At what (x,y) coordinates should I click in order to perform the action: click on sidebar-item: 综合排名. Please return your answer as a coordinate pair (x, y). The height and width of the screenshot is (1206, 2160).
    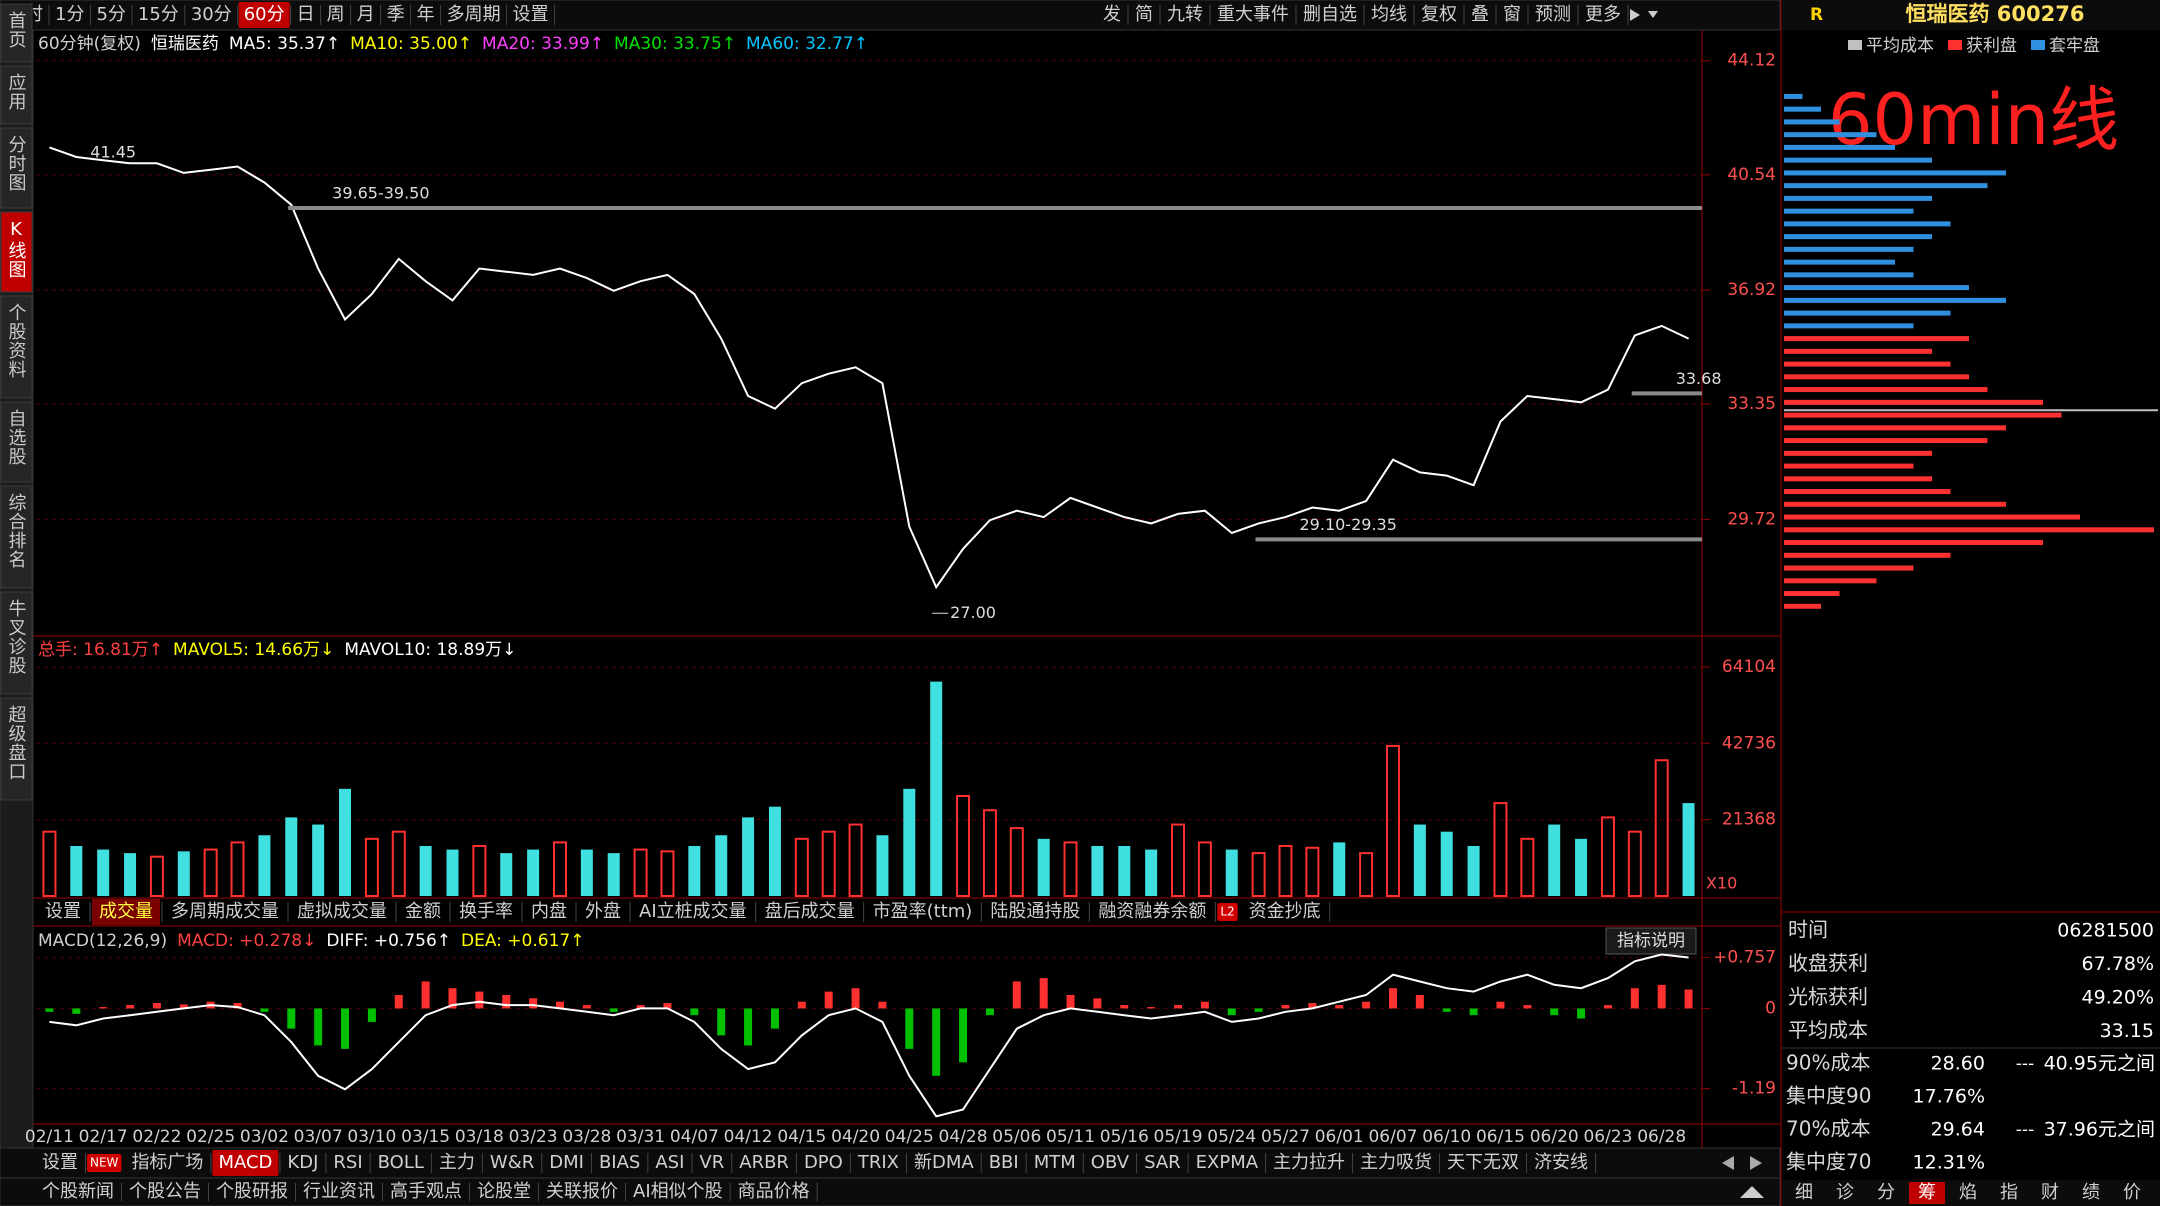
    Looking at the image, I should click on (16, 531).